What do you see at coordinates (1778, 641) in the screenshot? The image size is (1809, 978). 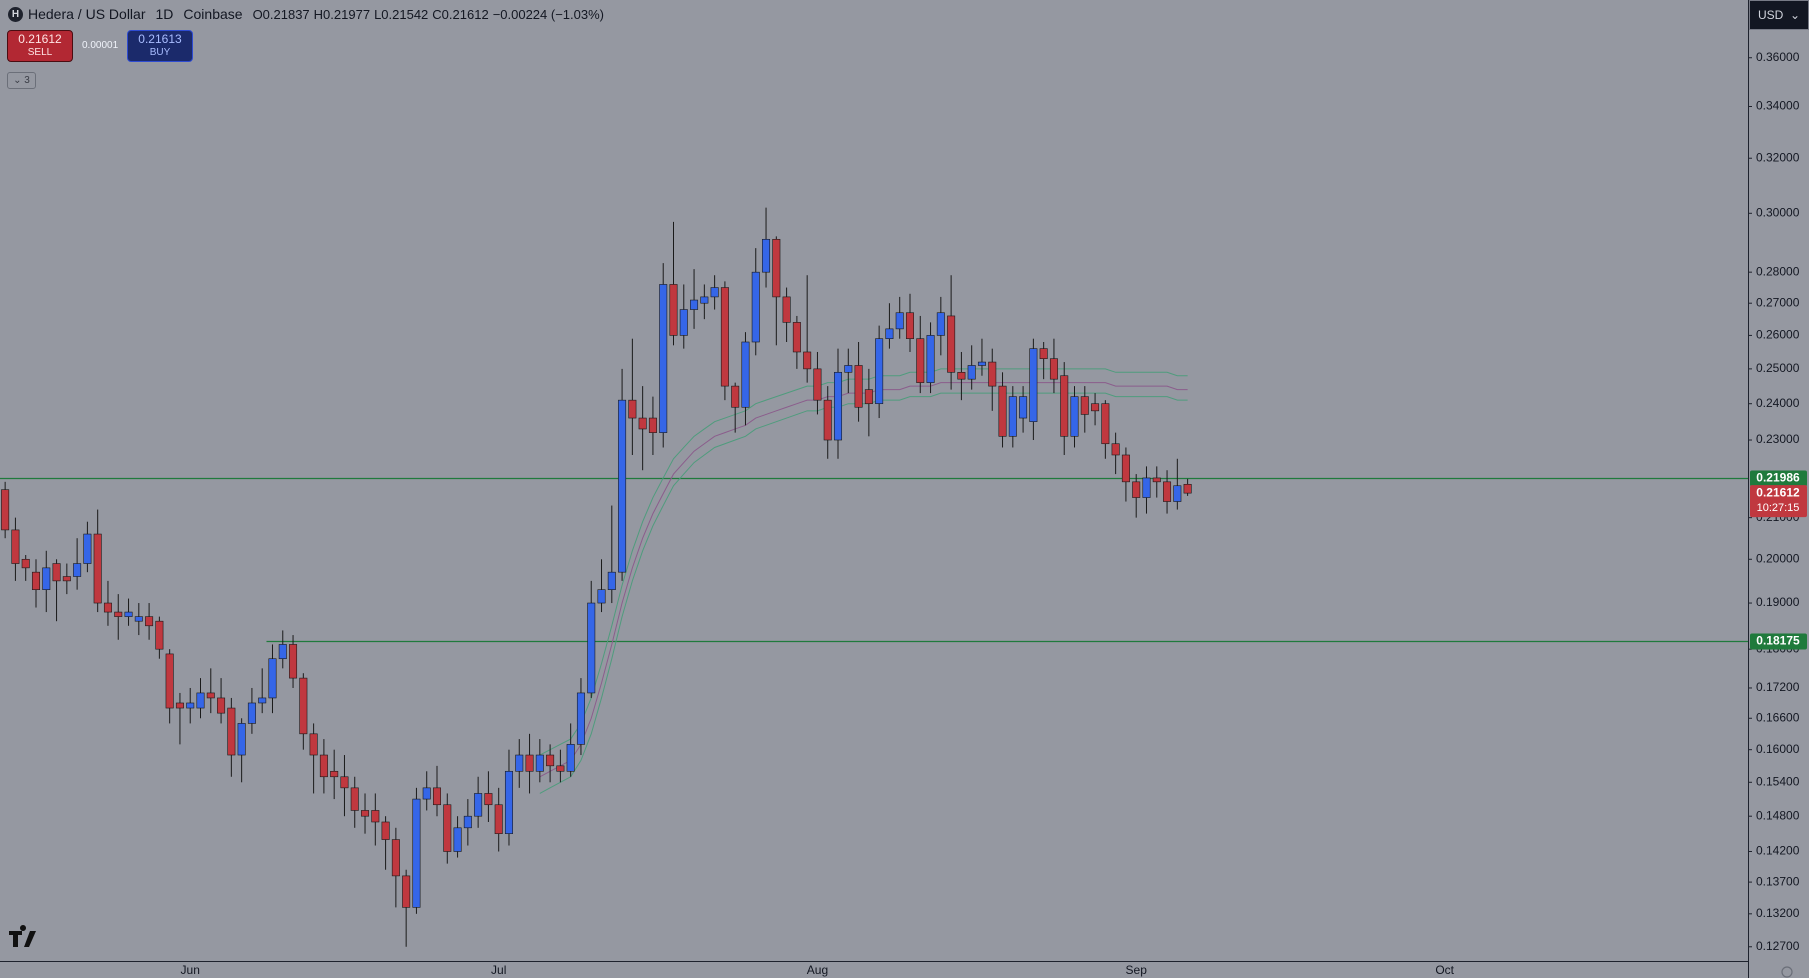 I see `price-level-label: 0.18175` at bounding box center [1778, 641].